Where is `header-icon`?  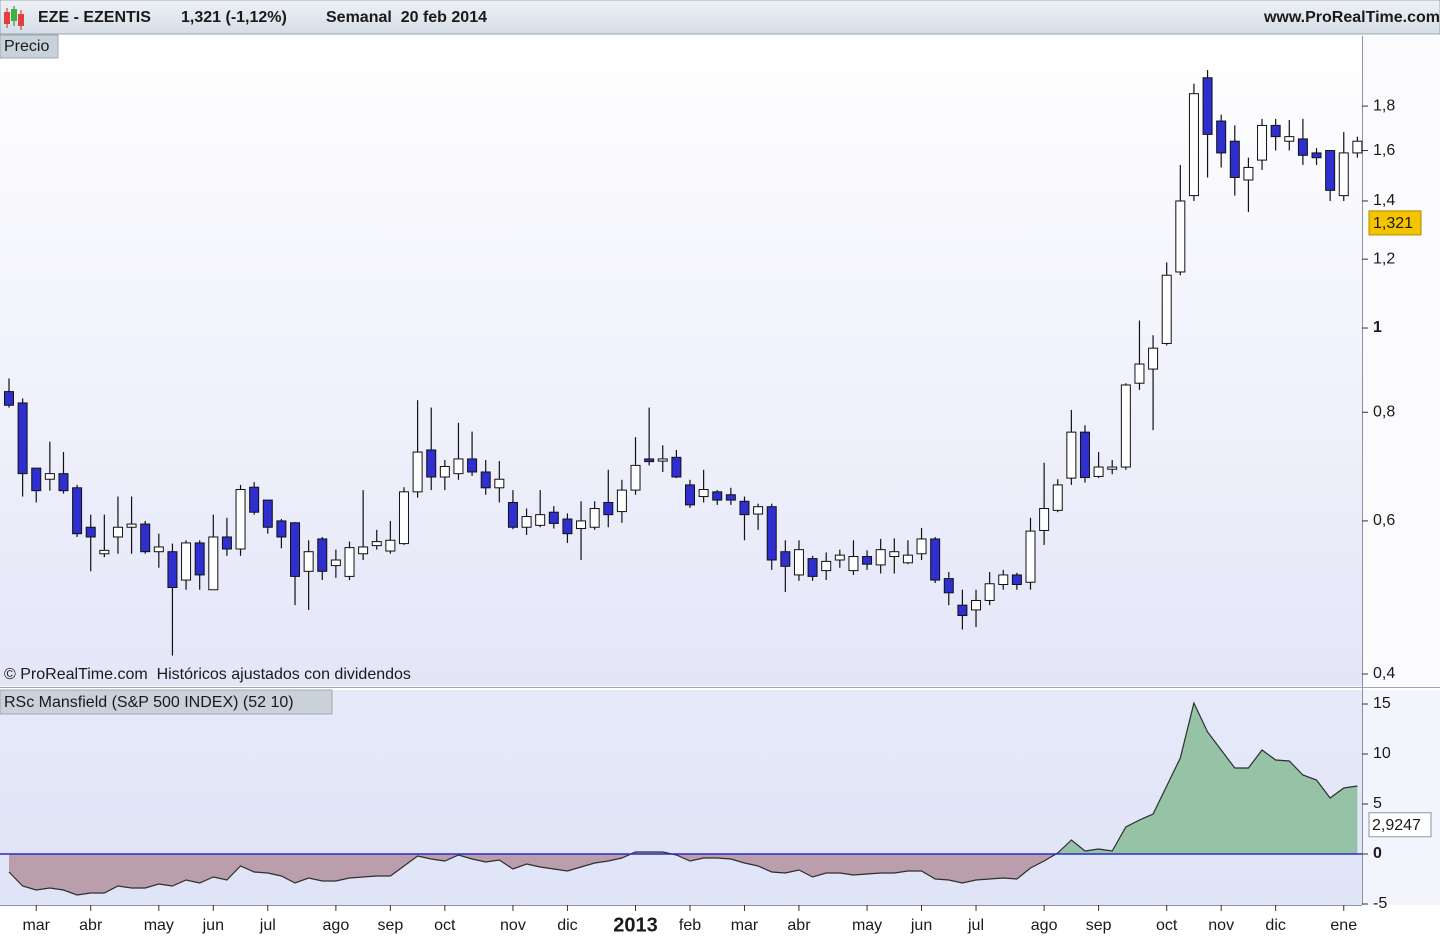
header-icon is located at coordinates (14, 18).